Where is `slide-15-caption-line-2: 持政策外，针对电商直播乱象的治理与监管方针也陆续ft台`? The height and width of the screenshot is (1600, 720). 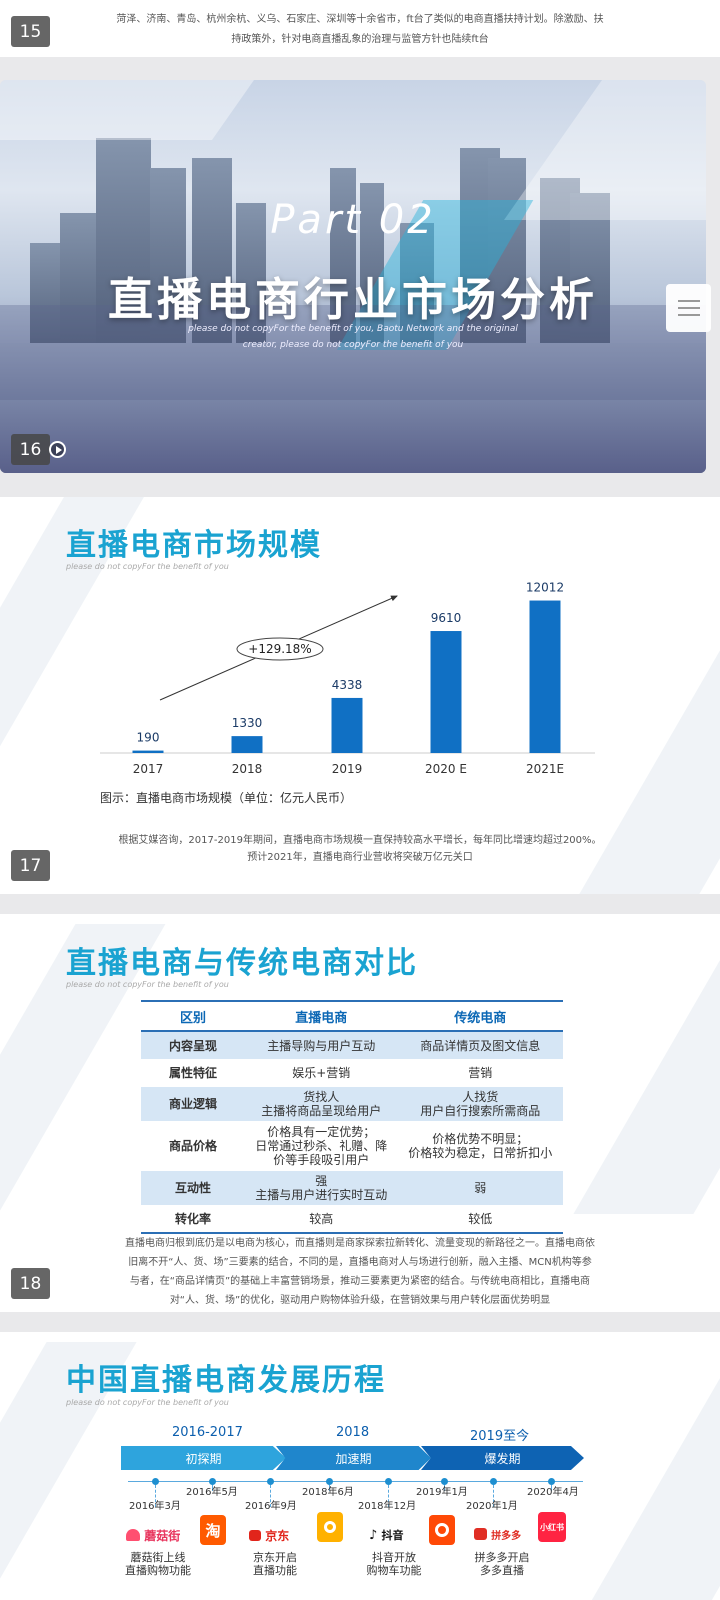
slide-15-caption-line-2: 持政策外，针对电商直播乱象的治理与监管方针也陆续ft台 is located at coordinates (360, 39).